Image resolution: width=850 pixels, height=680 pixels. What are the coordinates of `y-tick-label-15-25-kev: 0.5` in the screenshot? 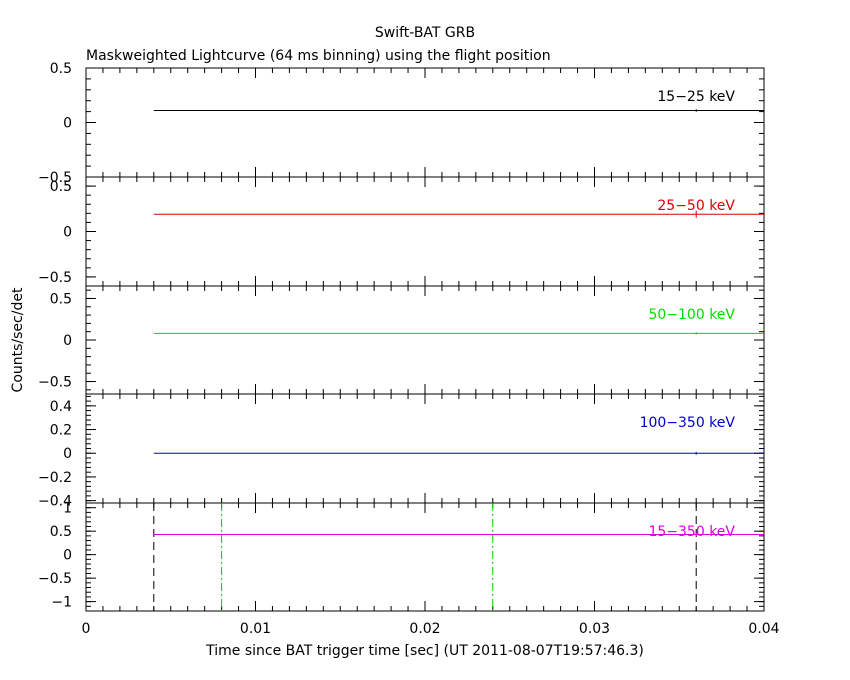 It's located at (61, 69).